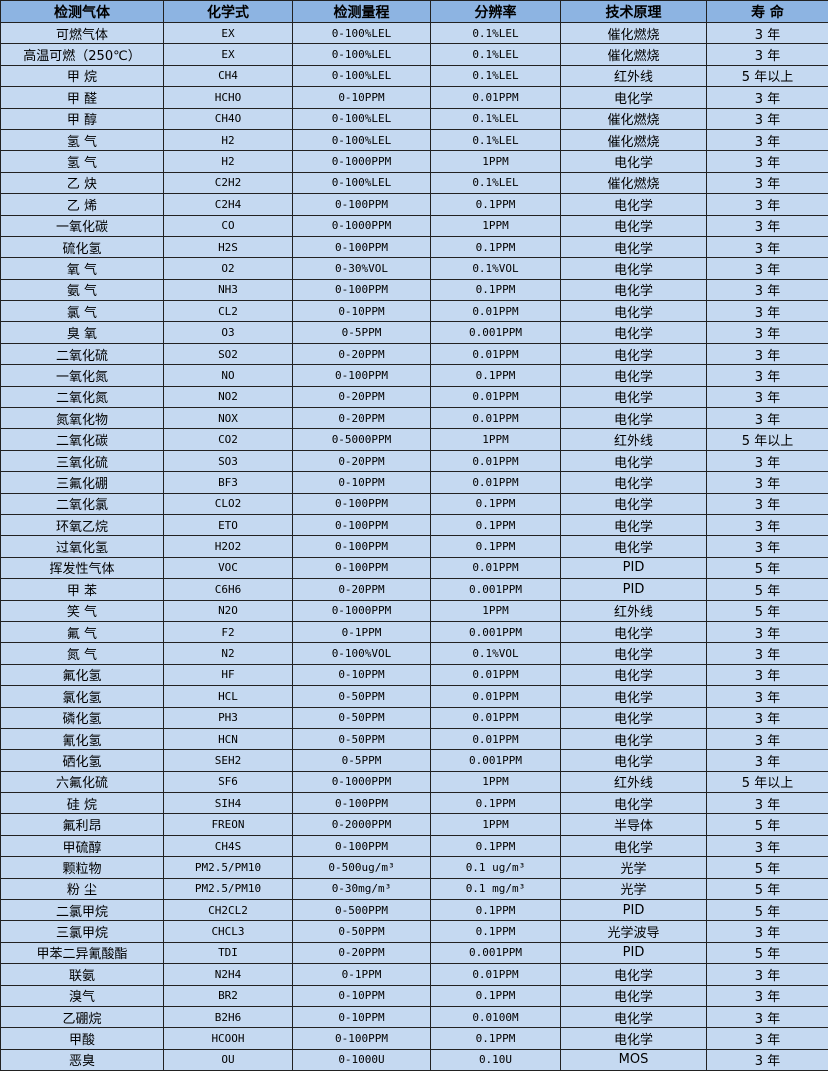  Describe the element at coordinates (228, 525) in the screenshot. I see `formula-cell: ETO` at that location.